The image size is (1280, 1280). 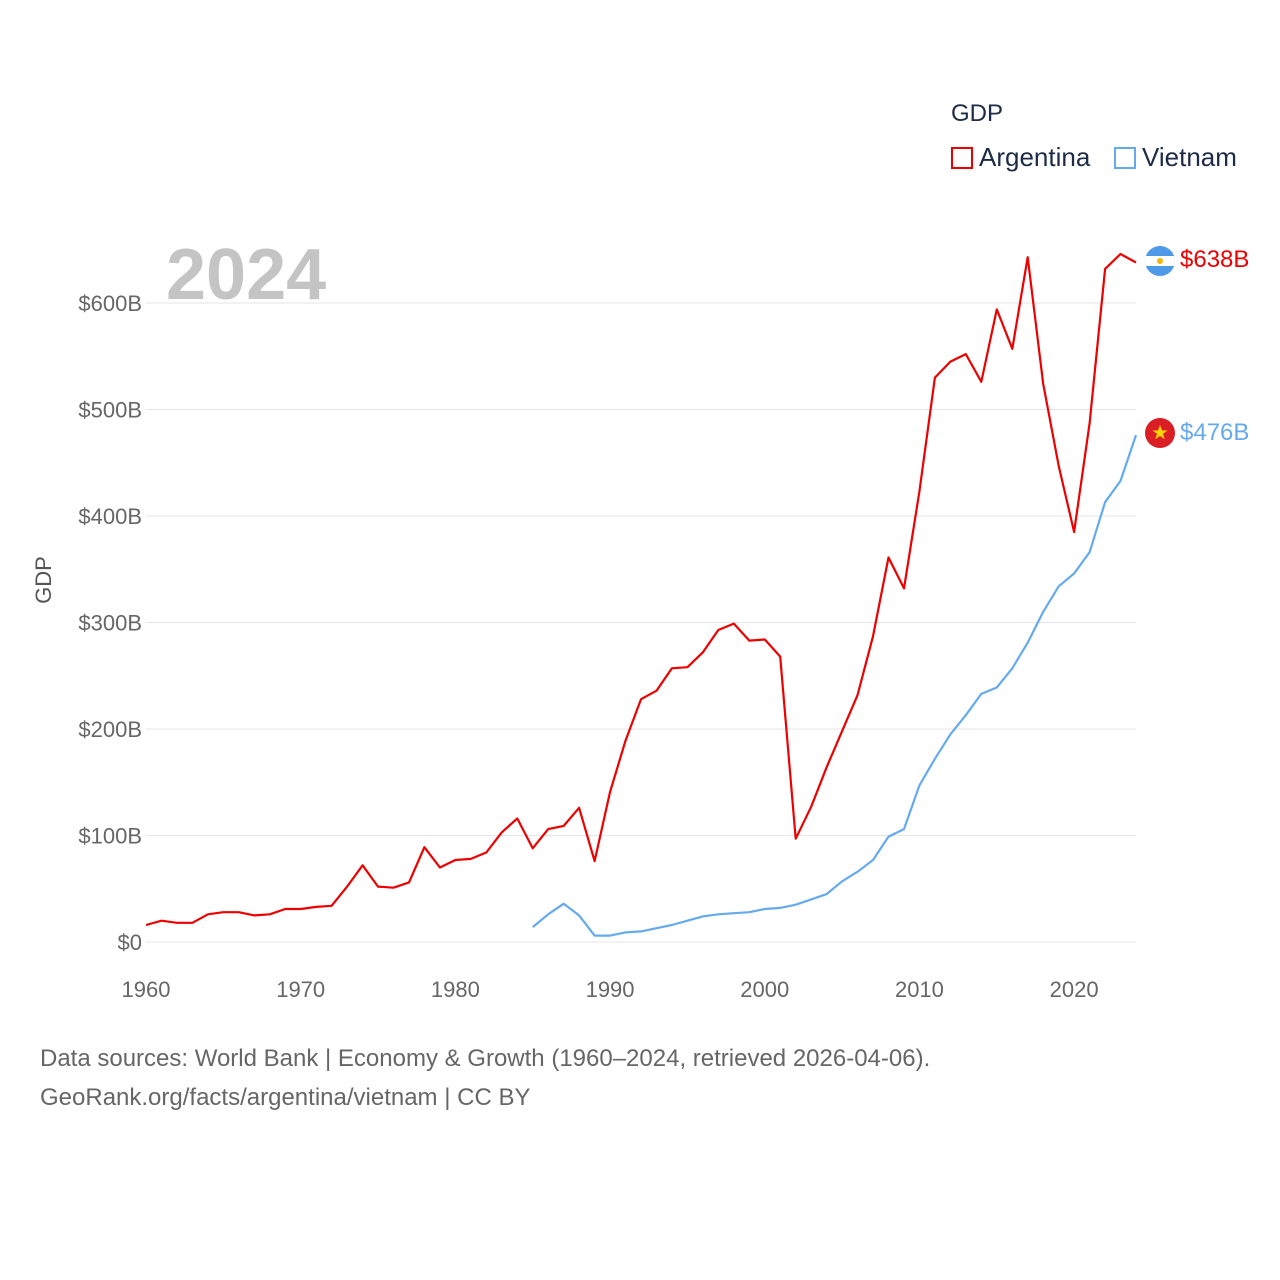 What do you see at coordinates (110, 303) in the screenshot?
I see `y-tick-label: $600B` at bounding box center [110, 303].